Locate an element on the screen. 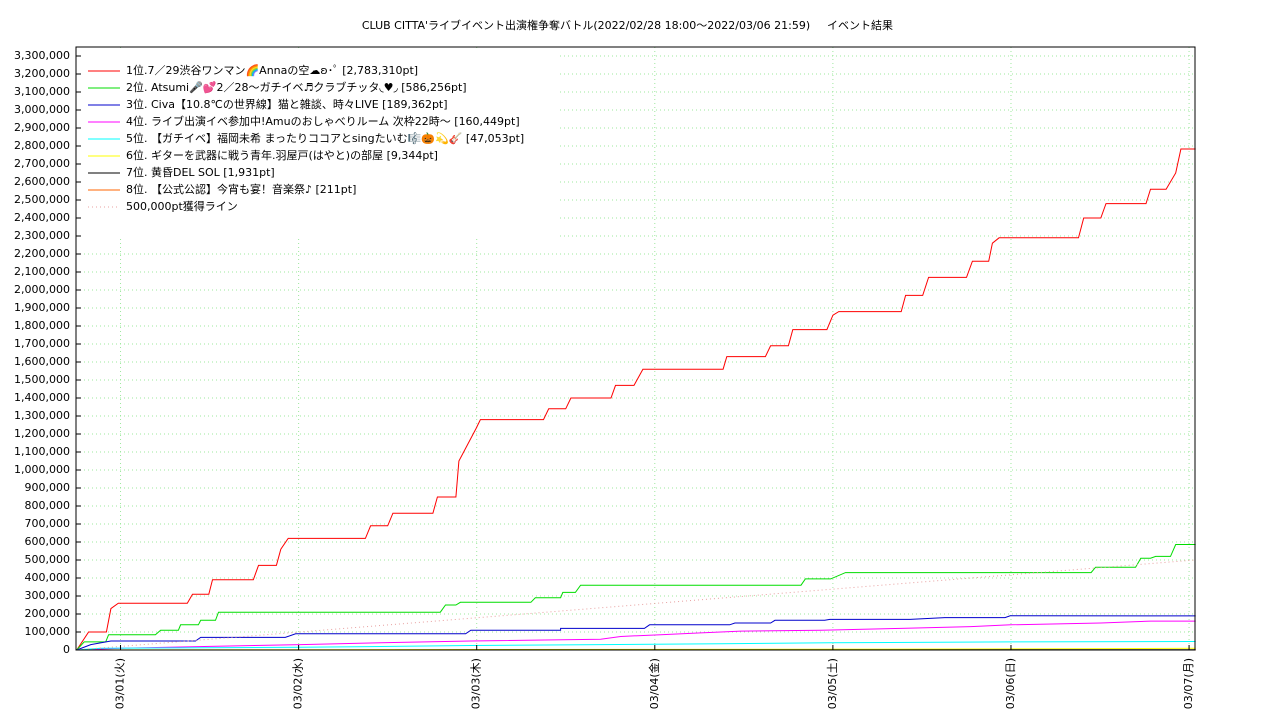 The width and height of the screenshot is (1280, 720). x-tick-label: 03/03(木) is located at coordinates (476, 683).